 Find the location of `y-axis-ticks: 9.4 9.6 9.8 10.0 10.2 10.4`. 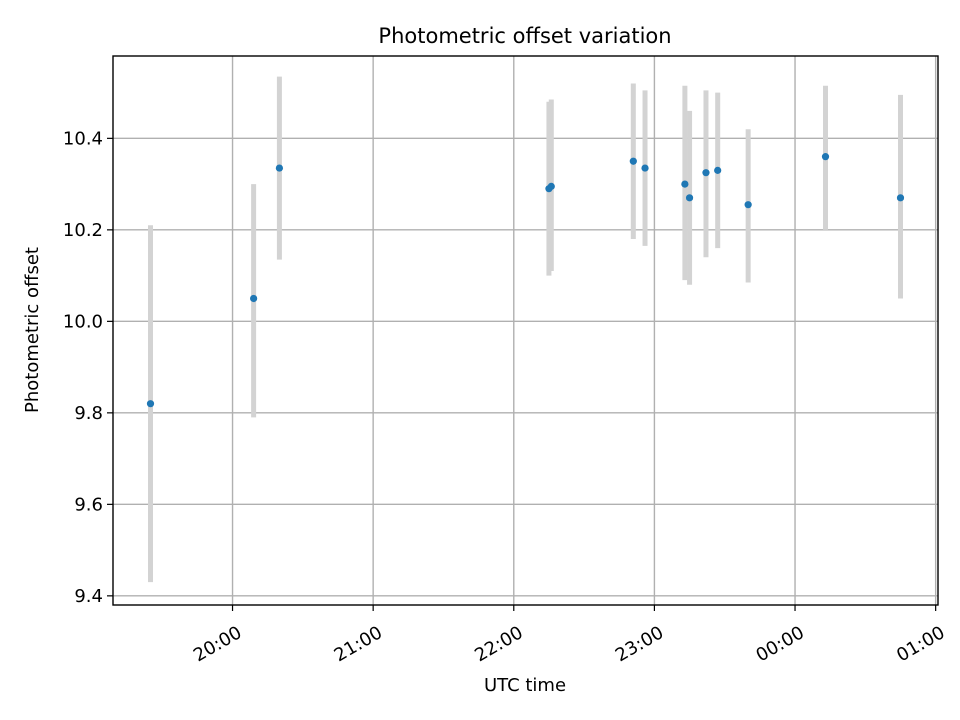

y-axis-ticks: 9.4 9.6 9.8 10.0 10.2 10.4 is located at coordinates (88, 367).